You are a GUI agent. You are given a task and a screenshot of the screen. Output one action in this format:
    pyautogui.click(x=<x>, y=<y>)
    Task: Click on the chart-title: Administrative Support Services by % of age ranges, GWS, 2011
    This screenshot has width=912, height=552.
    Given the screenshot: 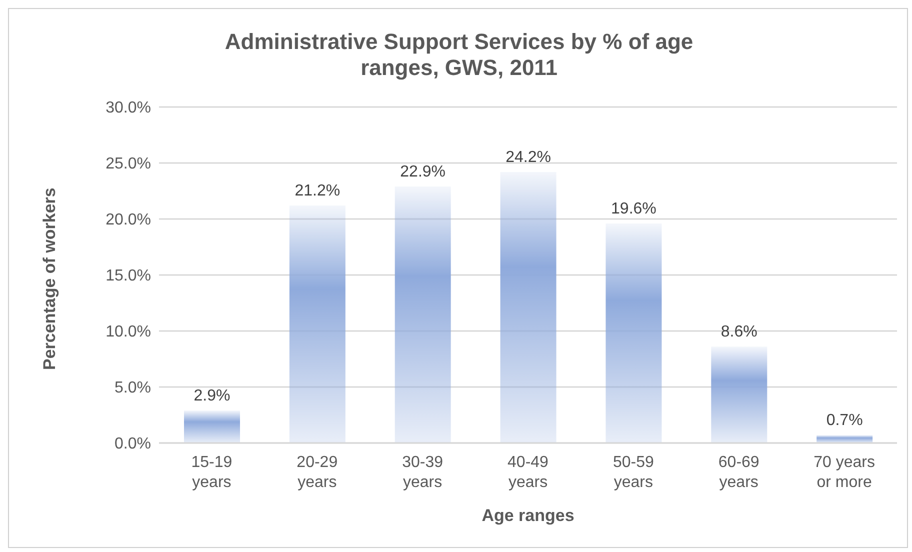 What is the action you would take?
    pyautogui.click(x=459, y=55)
    